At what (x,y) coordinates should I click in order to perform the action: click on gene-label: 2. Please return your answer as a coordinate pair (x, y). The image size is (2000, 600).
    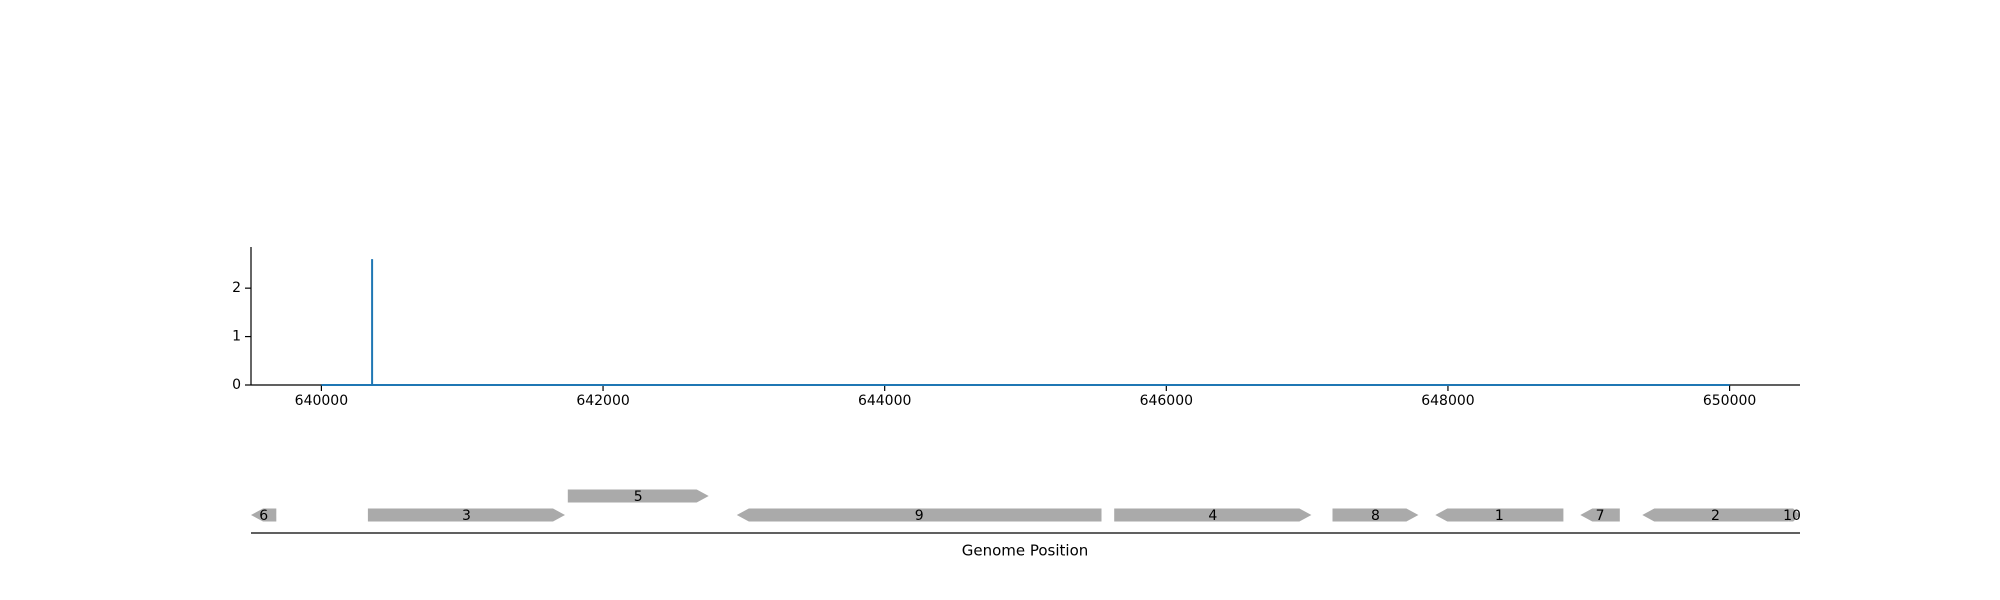
    Looking at the image, I should click on (1715, 516).